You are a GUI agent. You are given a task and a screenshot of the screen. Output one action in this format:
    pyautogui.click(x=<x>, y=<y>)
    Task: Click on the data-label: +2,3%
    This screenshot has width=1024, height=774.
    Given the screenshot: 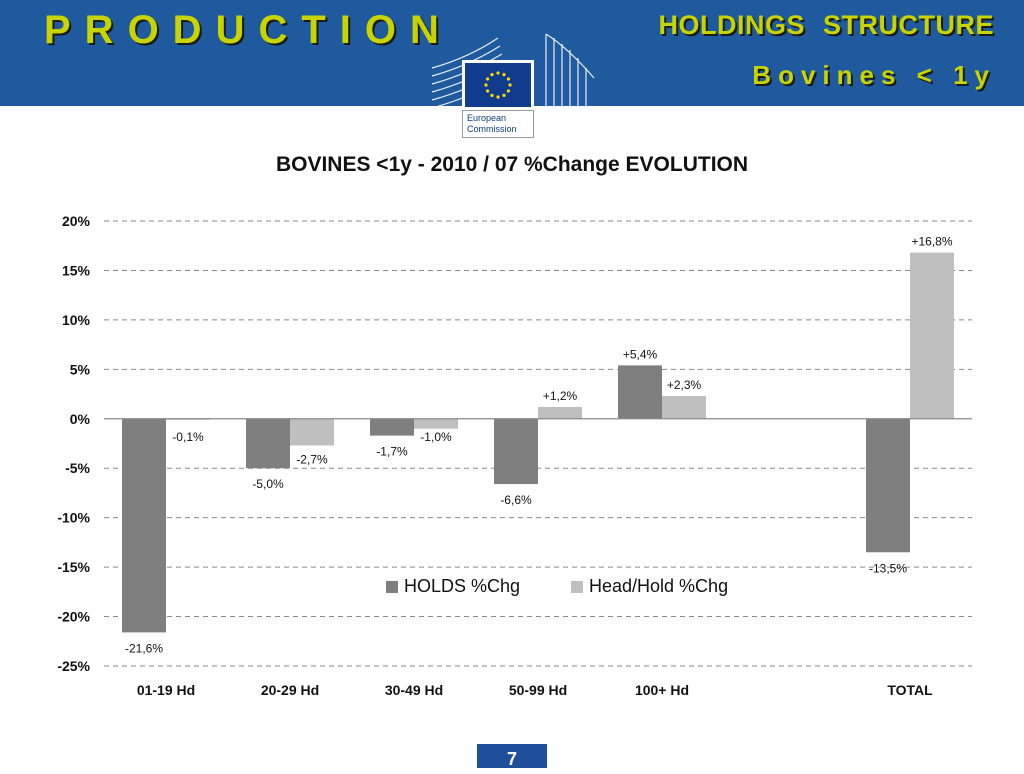 What is the action you would take?
    pyautogui.click(x=684, y=385)
    